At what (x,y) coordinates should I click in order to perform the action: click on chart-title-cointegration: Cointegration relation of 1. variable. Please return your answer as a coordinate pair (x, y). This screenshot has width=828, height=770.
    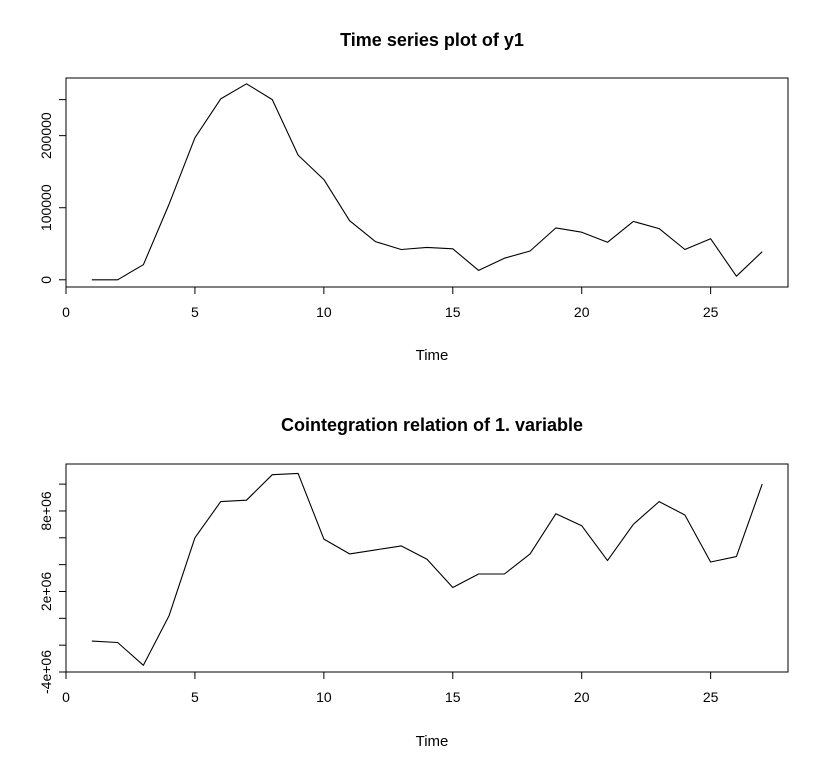
    Looking at the image, I should click on (432, 425).